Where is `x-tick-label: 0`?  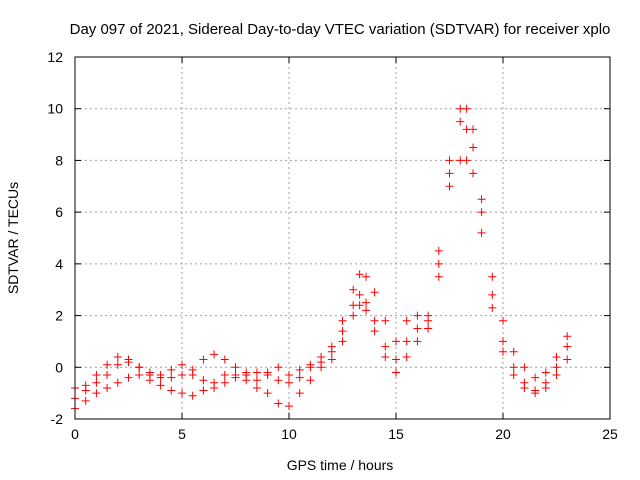 x-tick-label: 0 is located at coordinates (75, 434).